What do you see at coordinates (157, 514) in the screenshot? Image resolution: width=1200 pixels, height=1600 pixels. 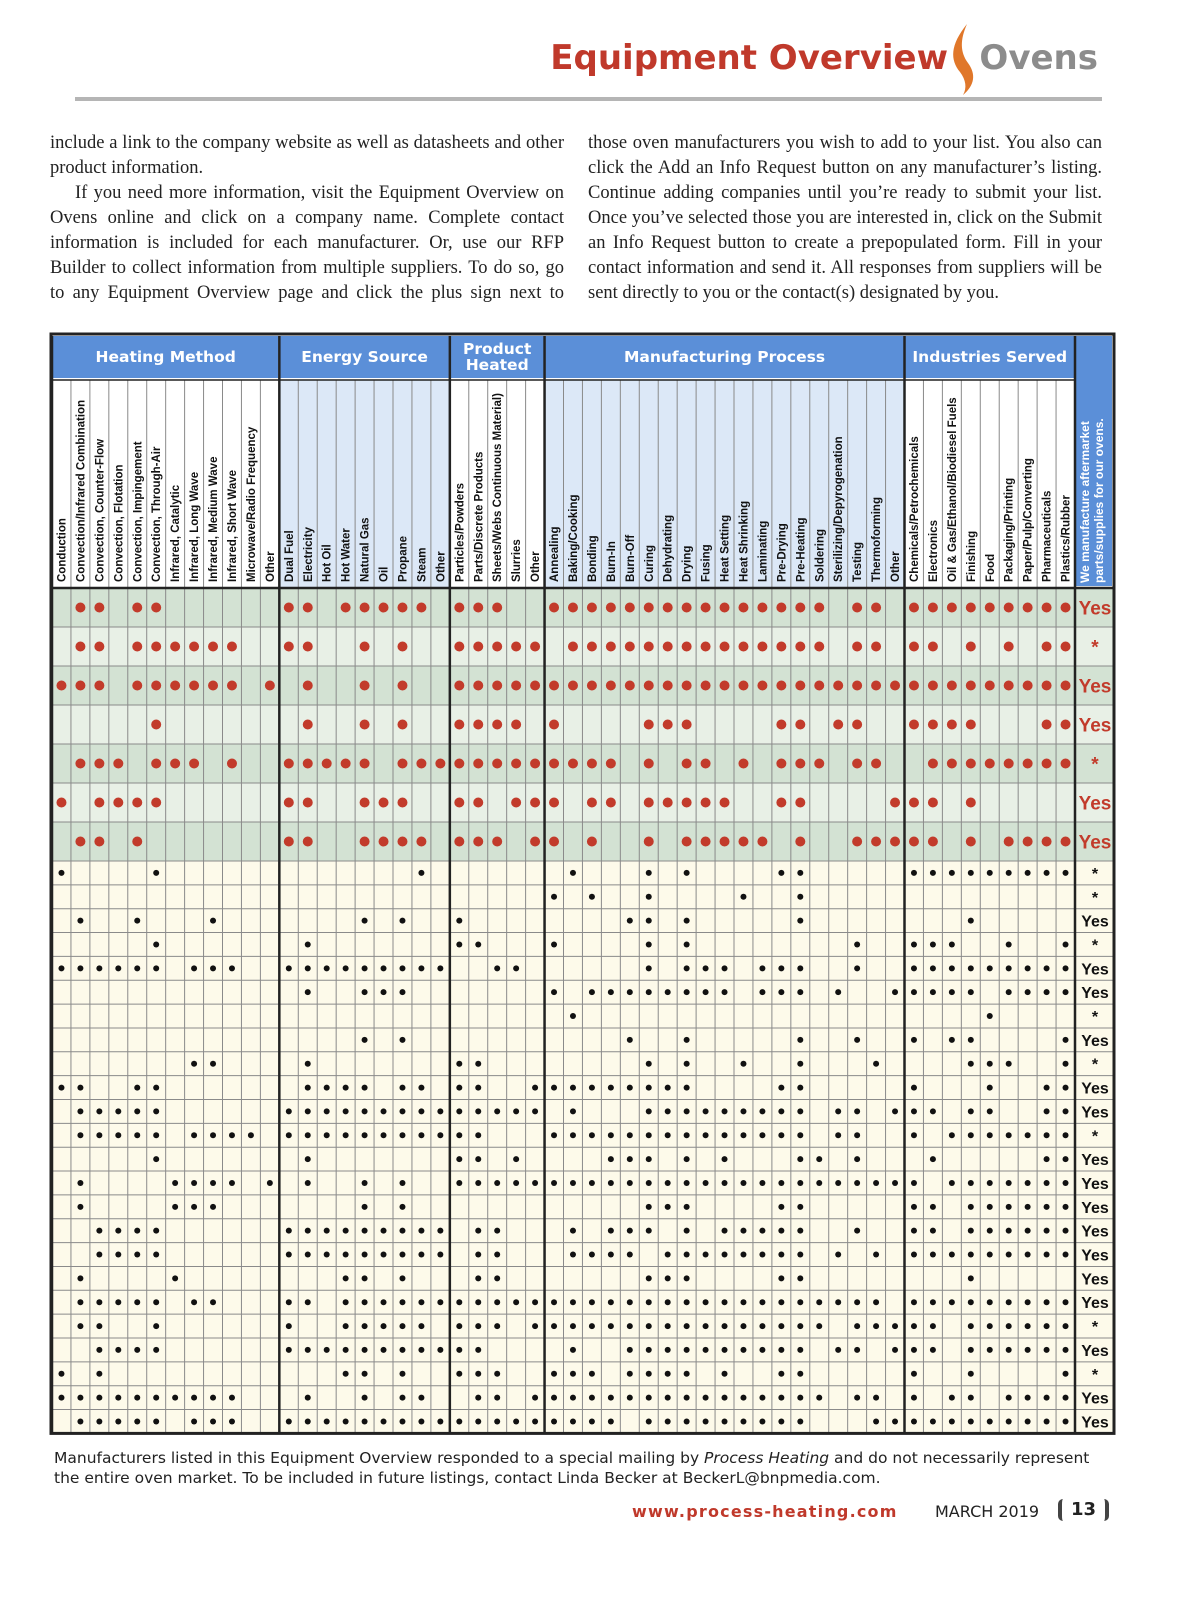 I see `column-label: Convection, Through-Air` at bounding box center [157, 514].